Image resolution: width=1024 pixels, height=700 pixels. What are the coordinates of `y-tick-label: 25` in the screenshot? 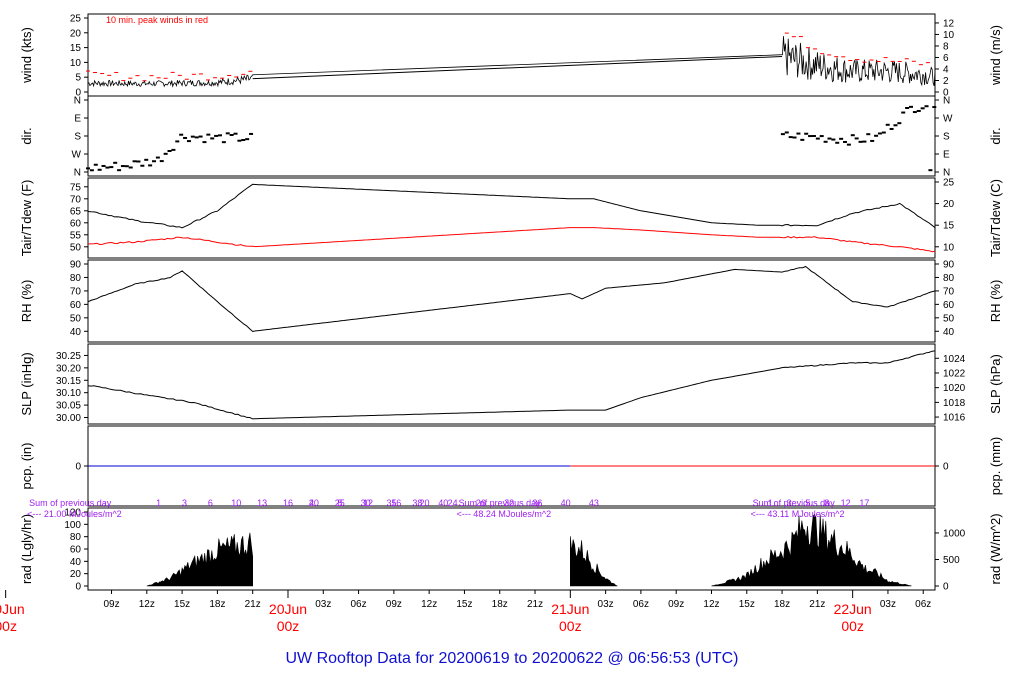 It's located at (76, 19).